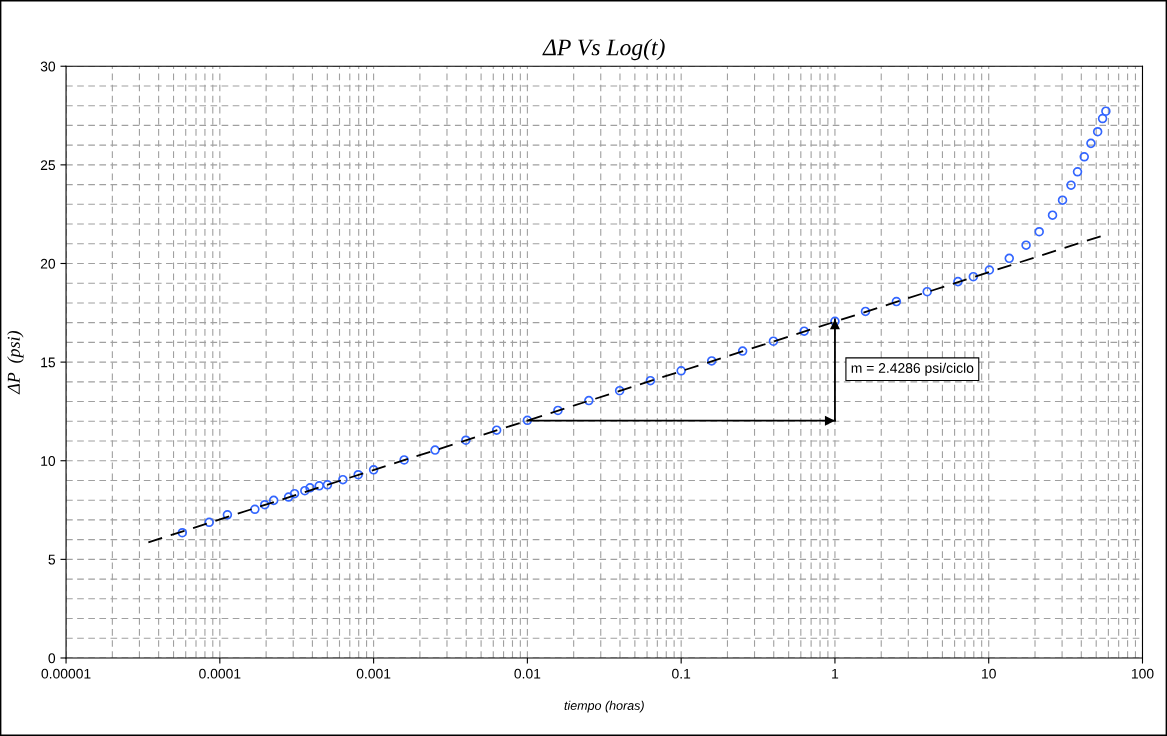 The image size is (1167, 736). Describe the element at coordinates (66, 673) in the screenshot. I see `x-tick-label: 0.00001` at that location.